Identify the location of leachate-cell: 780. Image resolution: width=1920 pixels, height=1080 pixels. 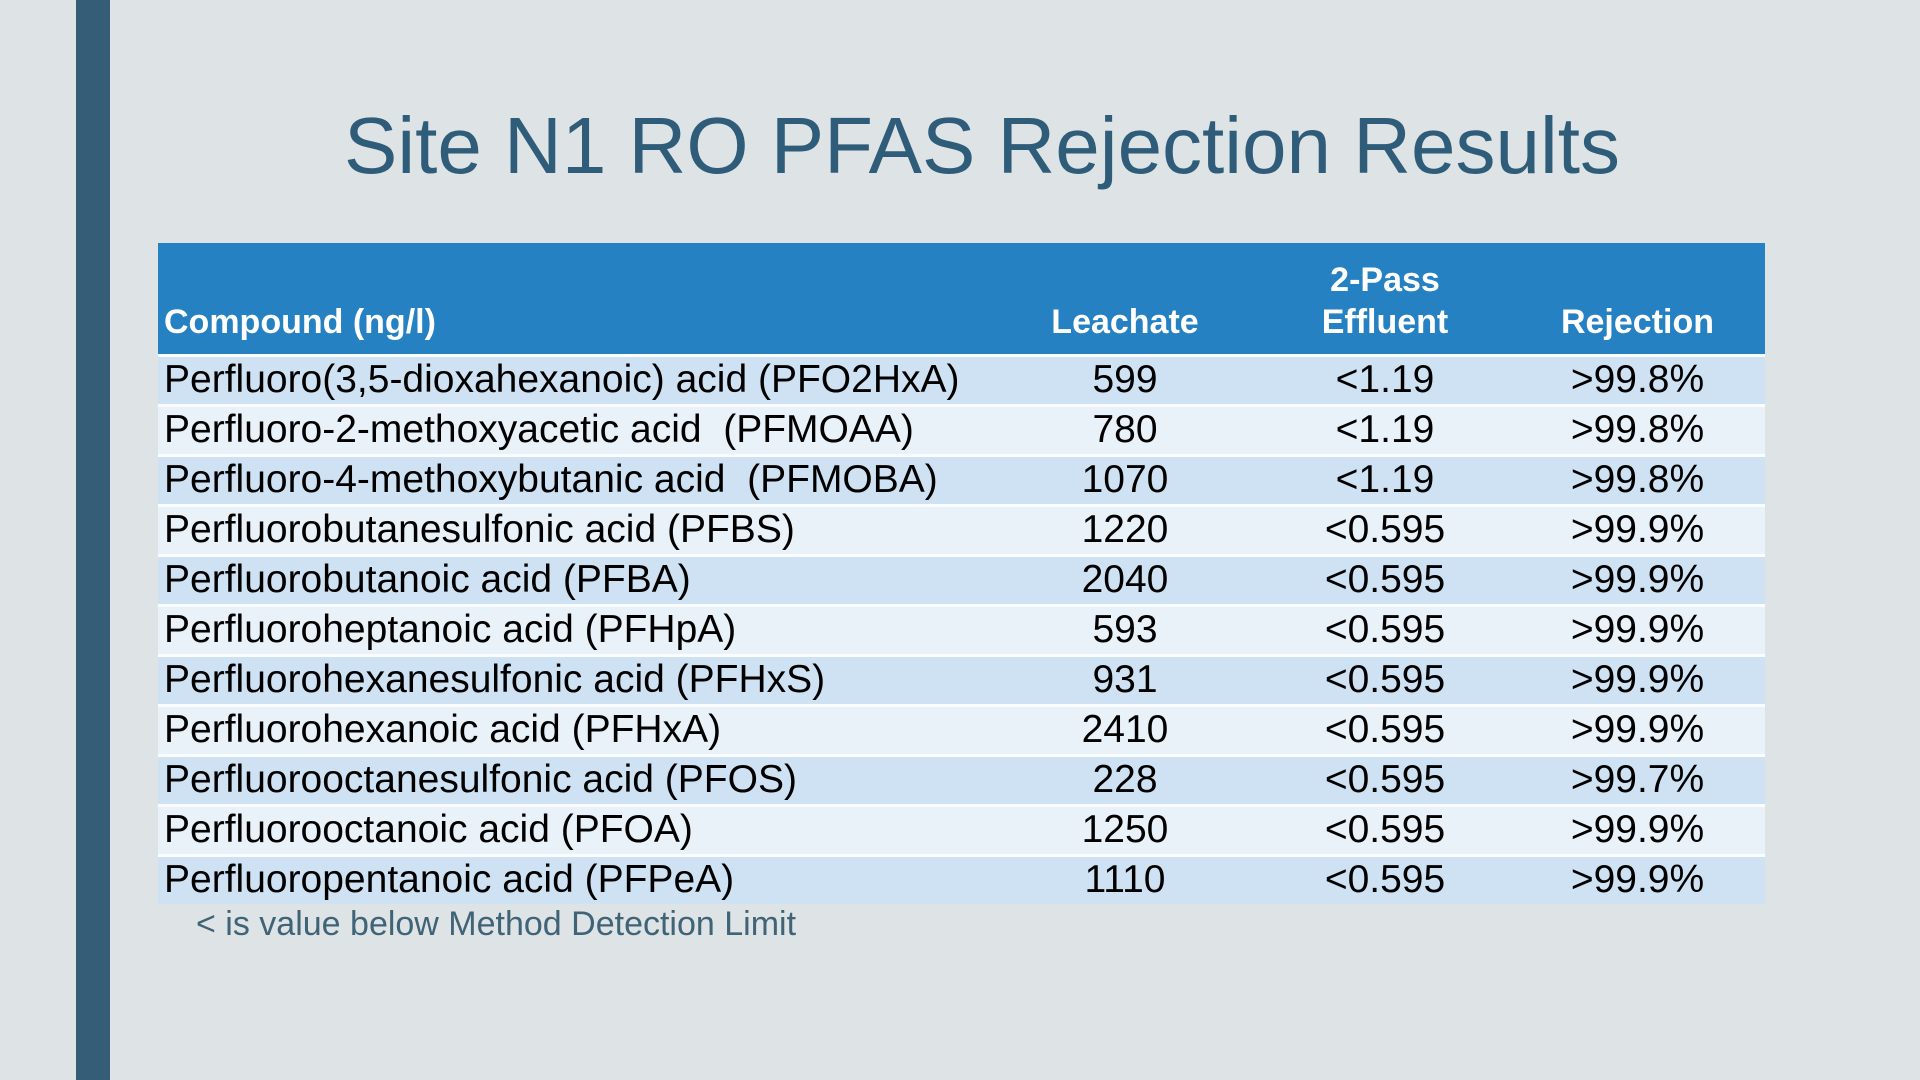
(1125, 431).